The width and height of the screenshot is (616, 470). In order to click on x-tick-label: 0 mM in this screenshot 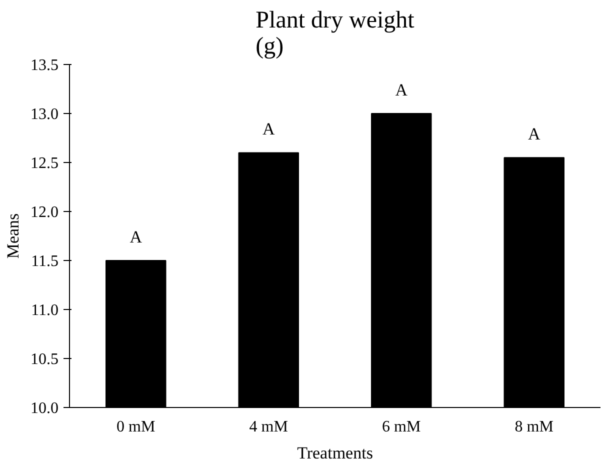, I will do `click(136, 427)`.